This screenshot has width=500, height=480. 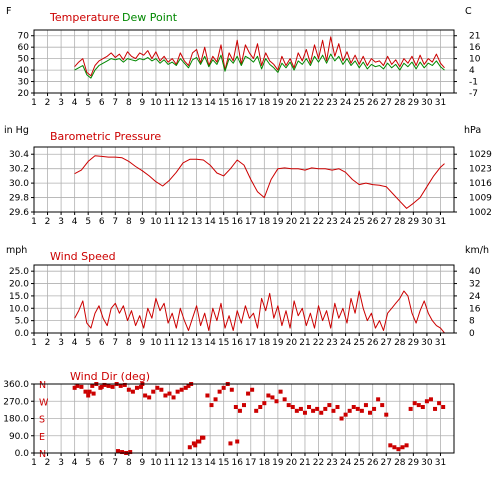 I want to click on pressure-x-tick-label: 4, so click(x=75, y=222).